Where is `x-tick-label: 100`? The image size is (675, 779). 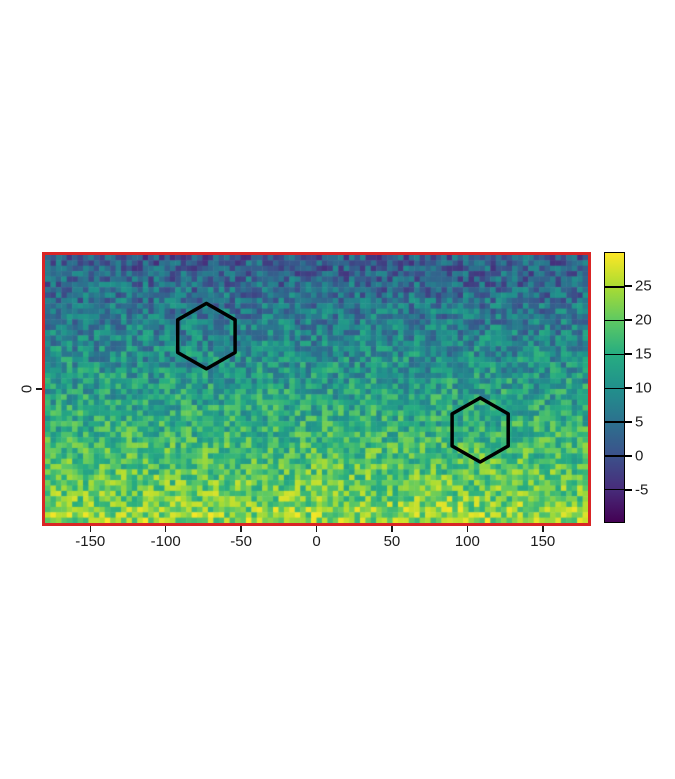
x-tick-label: 100 is located at coordinates (467, 541).